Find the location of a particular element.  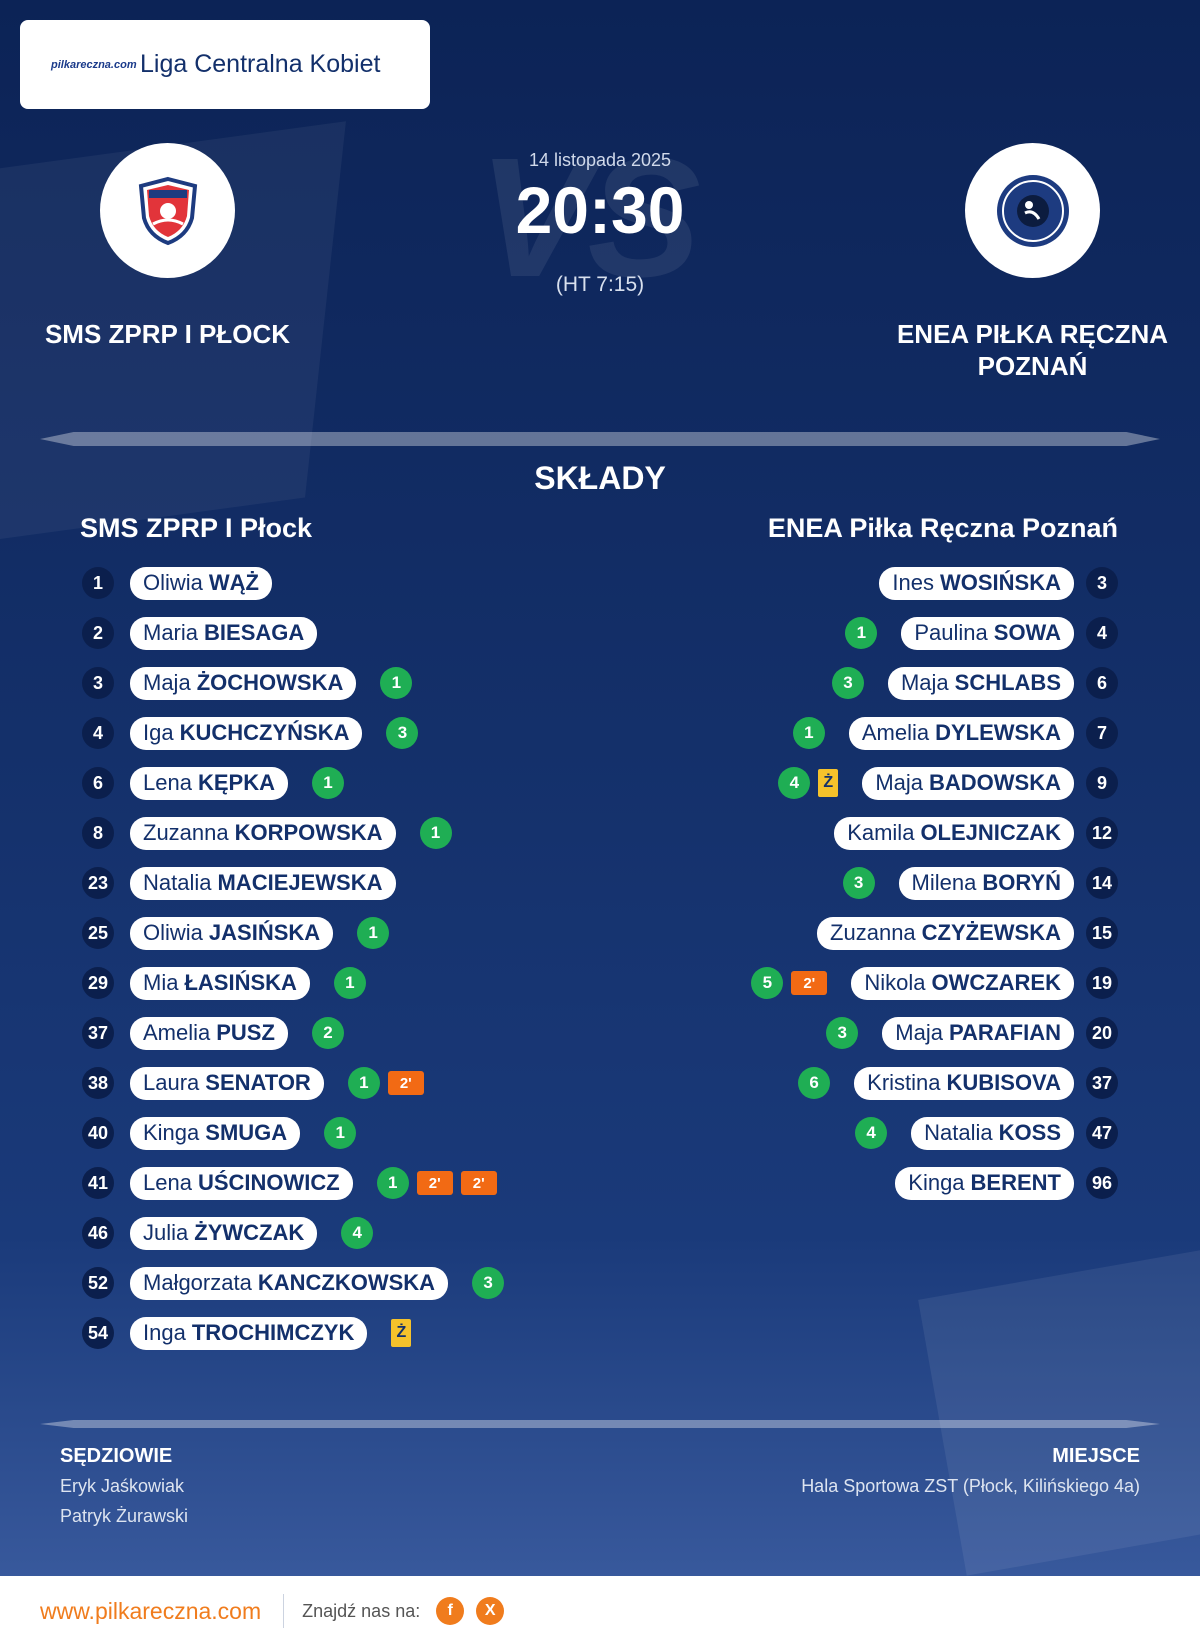

player-row: 37 Amelia PUSZ 2 is located at coordinates (293, 1033).